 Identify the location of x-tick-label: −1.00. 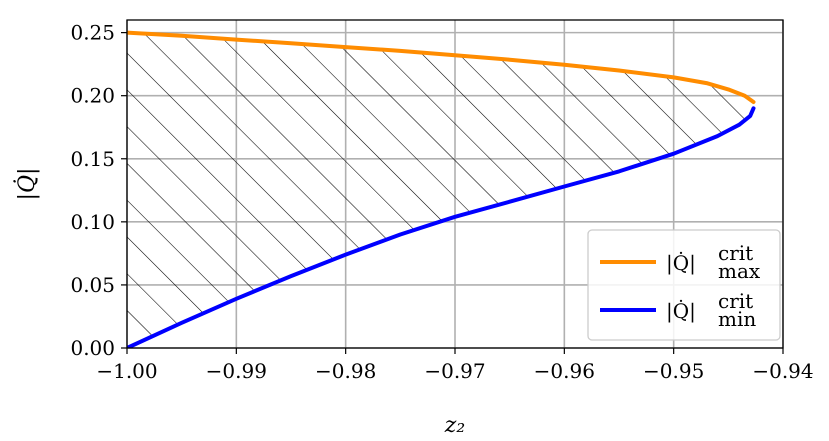
(126, 371).